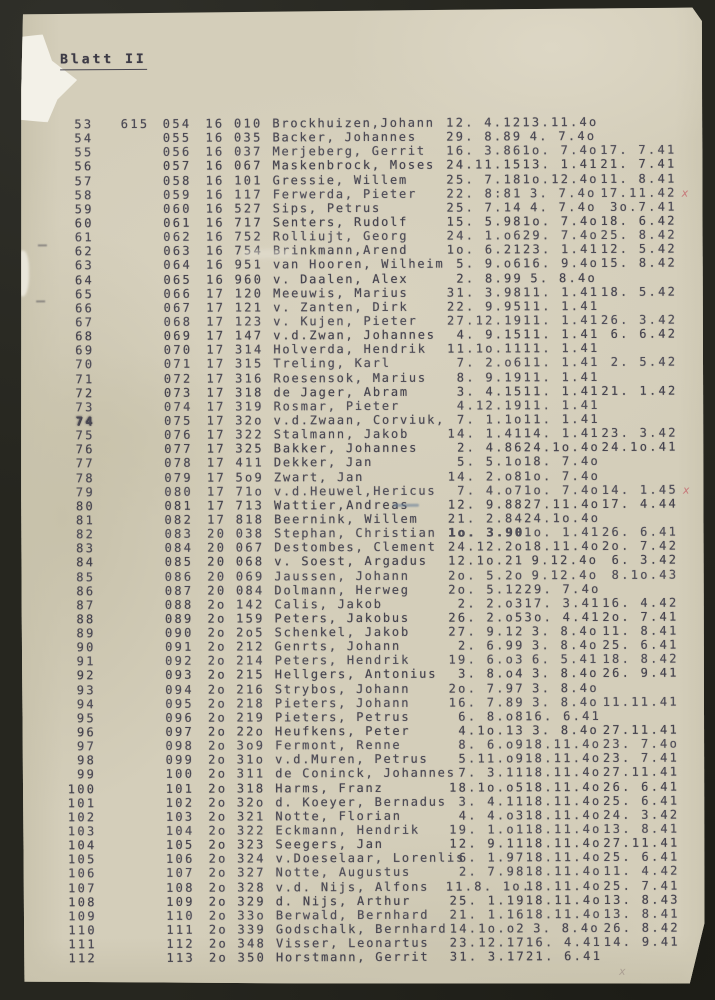 This screenshot has height=1000, width=715. Describe the element at coordinates (639, 489) in the screenshot. I see `cell-d3: 14. 1.45` at that location.